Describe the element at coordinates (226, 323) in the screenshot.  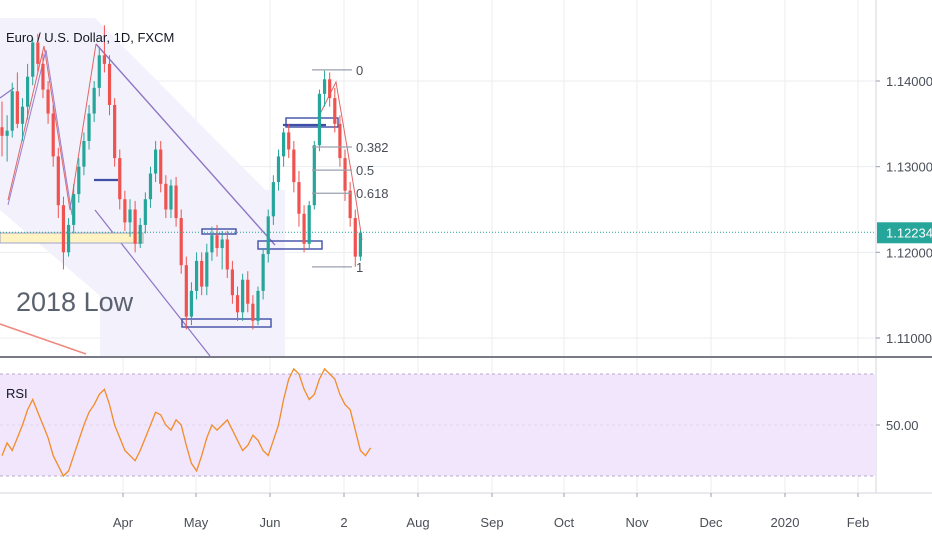
I see `support-box-low` at that location.